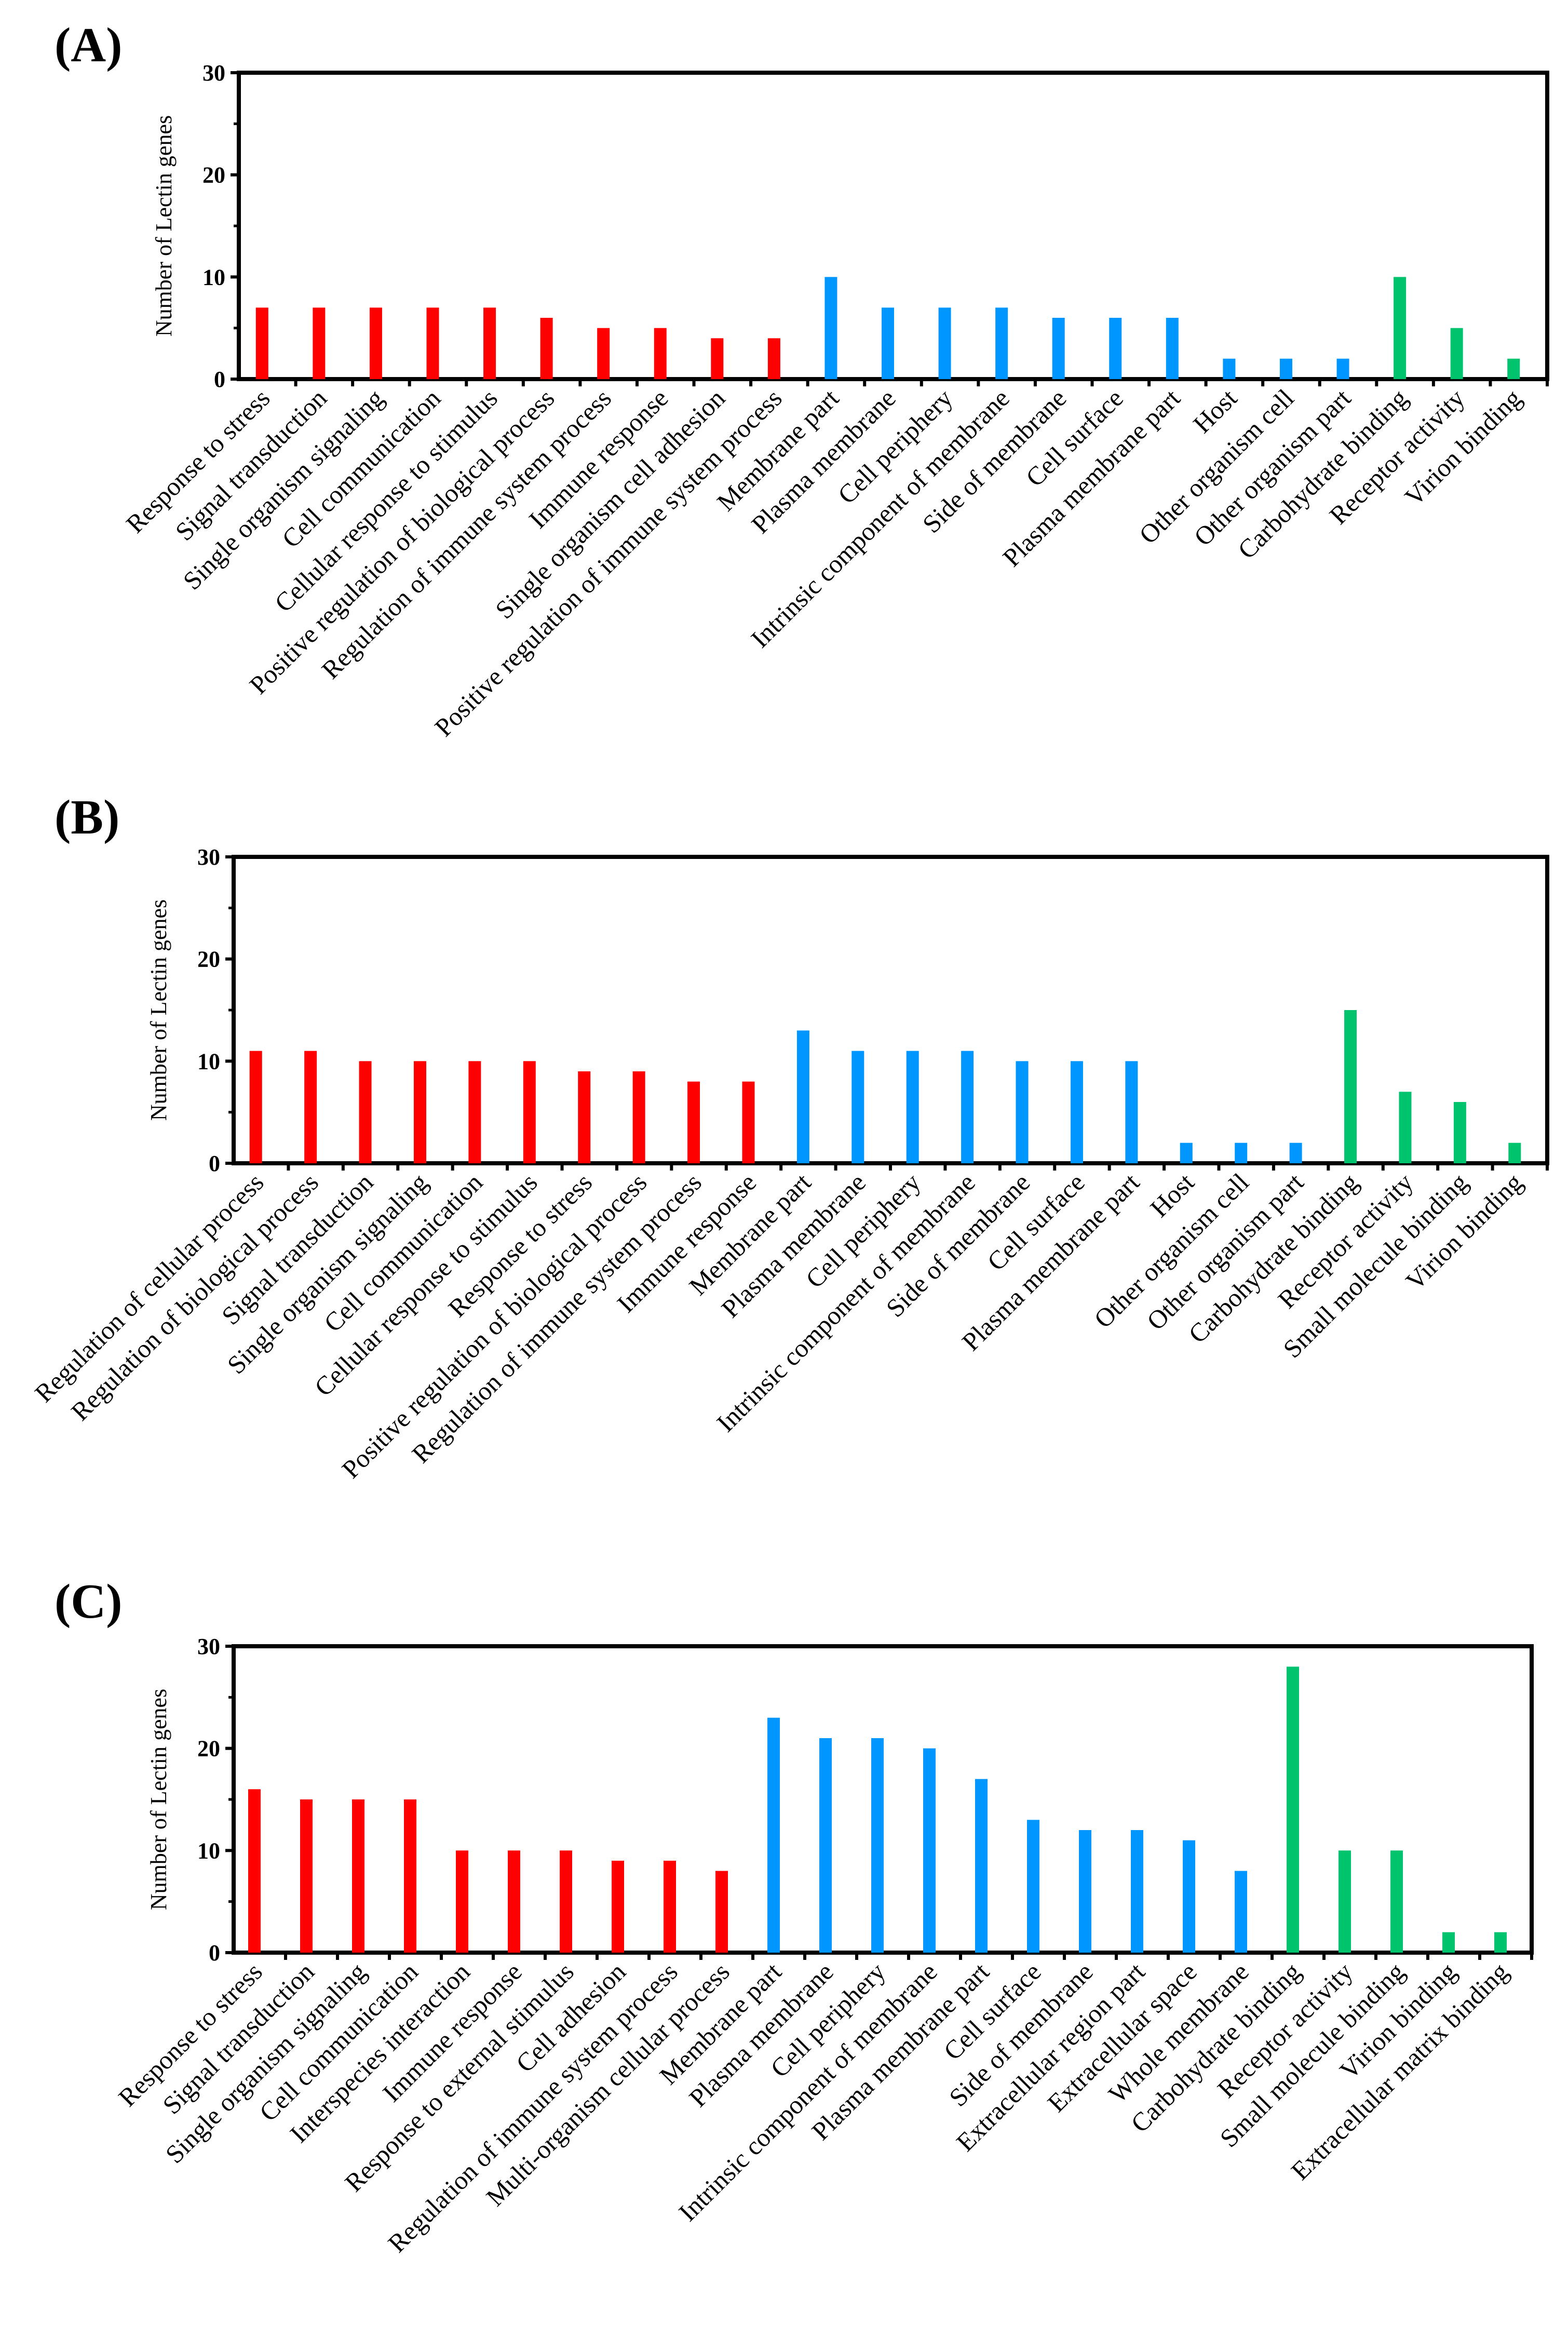 Image resolution: width=1568 pixels, height=2339 pixels. I want to click on x-tick-label: Regulation of cellular process, so click(149, 1287).